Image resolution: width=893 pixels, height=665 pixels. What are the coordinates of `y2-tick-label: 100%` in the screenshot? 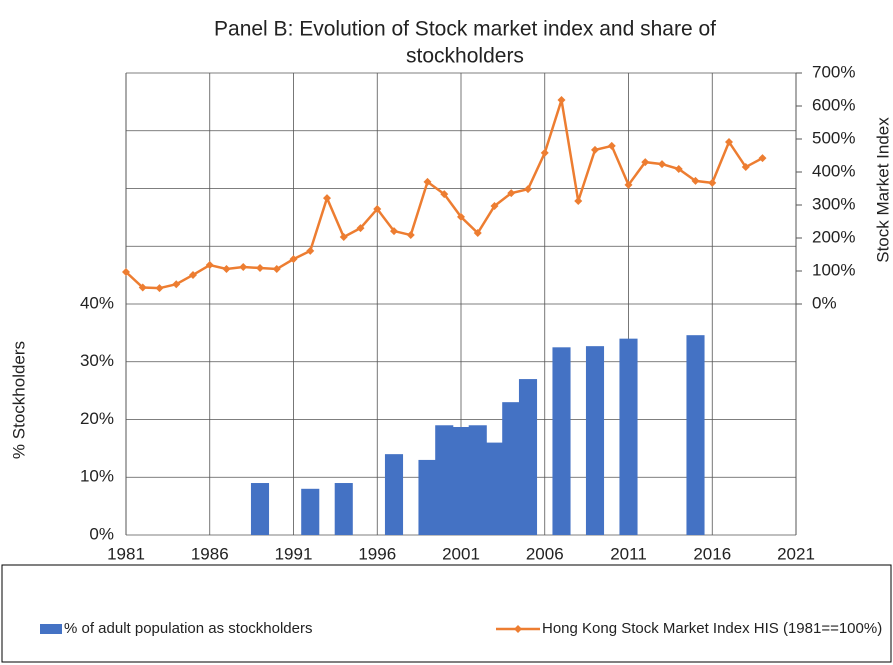 It's located at (833, 269).